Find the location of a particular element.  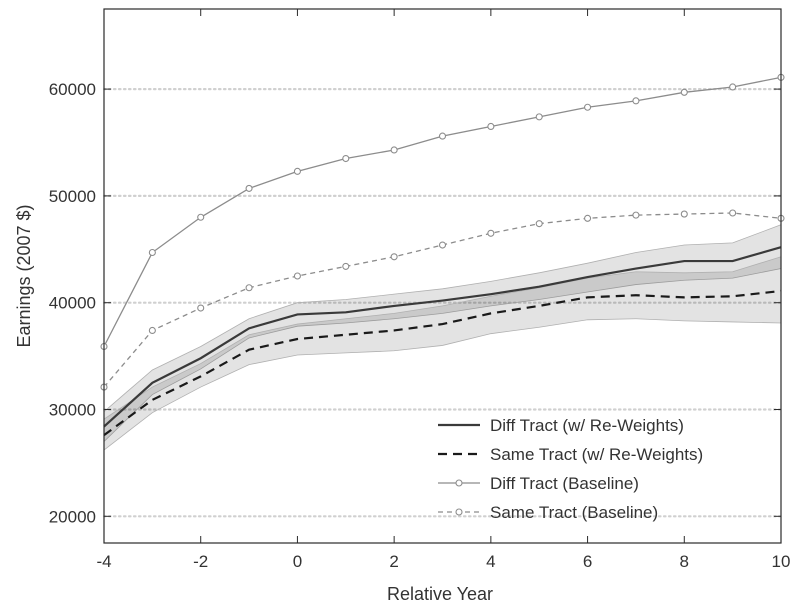

y-axis-label: Earnings (2007 $) is located at coordinates (24, 275).